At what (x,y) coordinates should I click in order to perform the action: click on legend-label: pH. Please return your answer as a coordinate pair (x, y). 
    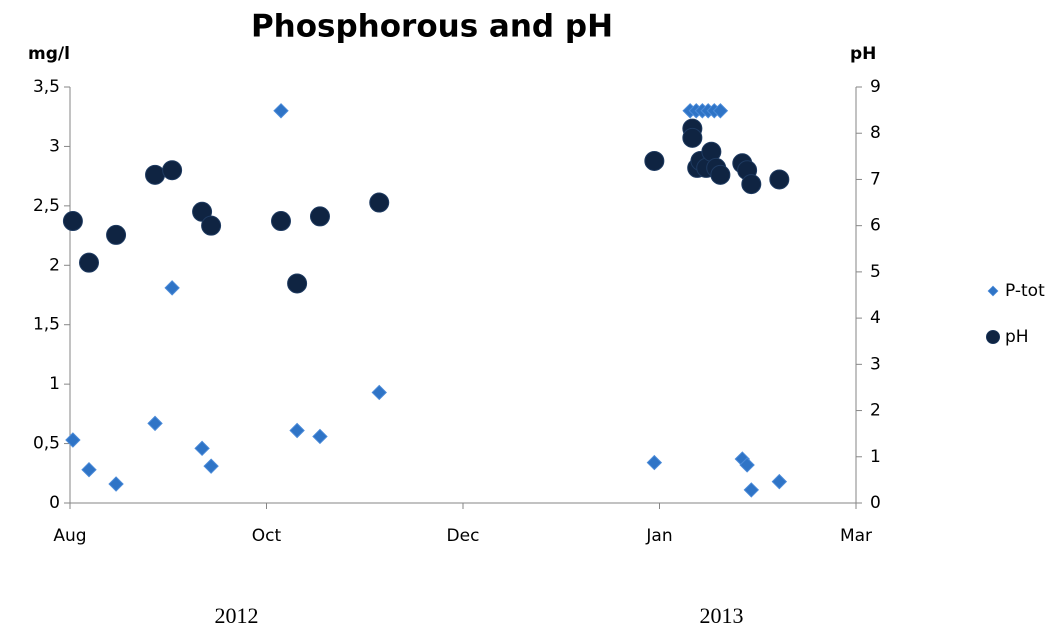
    Looking at the image, I should click on (1017, 337).